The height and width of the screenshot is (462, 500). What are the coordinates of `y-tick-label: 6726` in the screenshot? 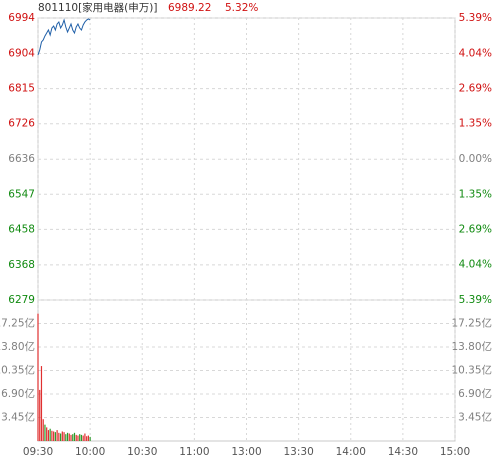 It's located at (21, 124).